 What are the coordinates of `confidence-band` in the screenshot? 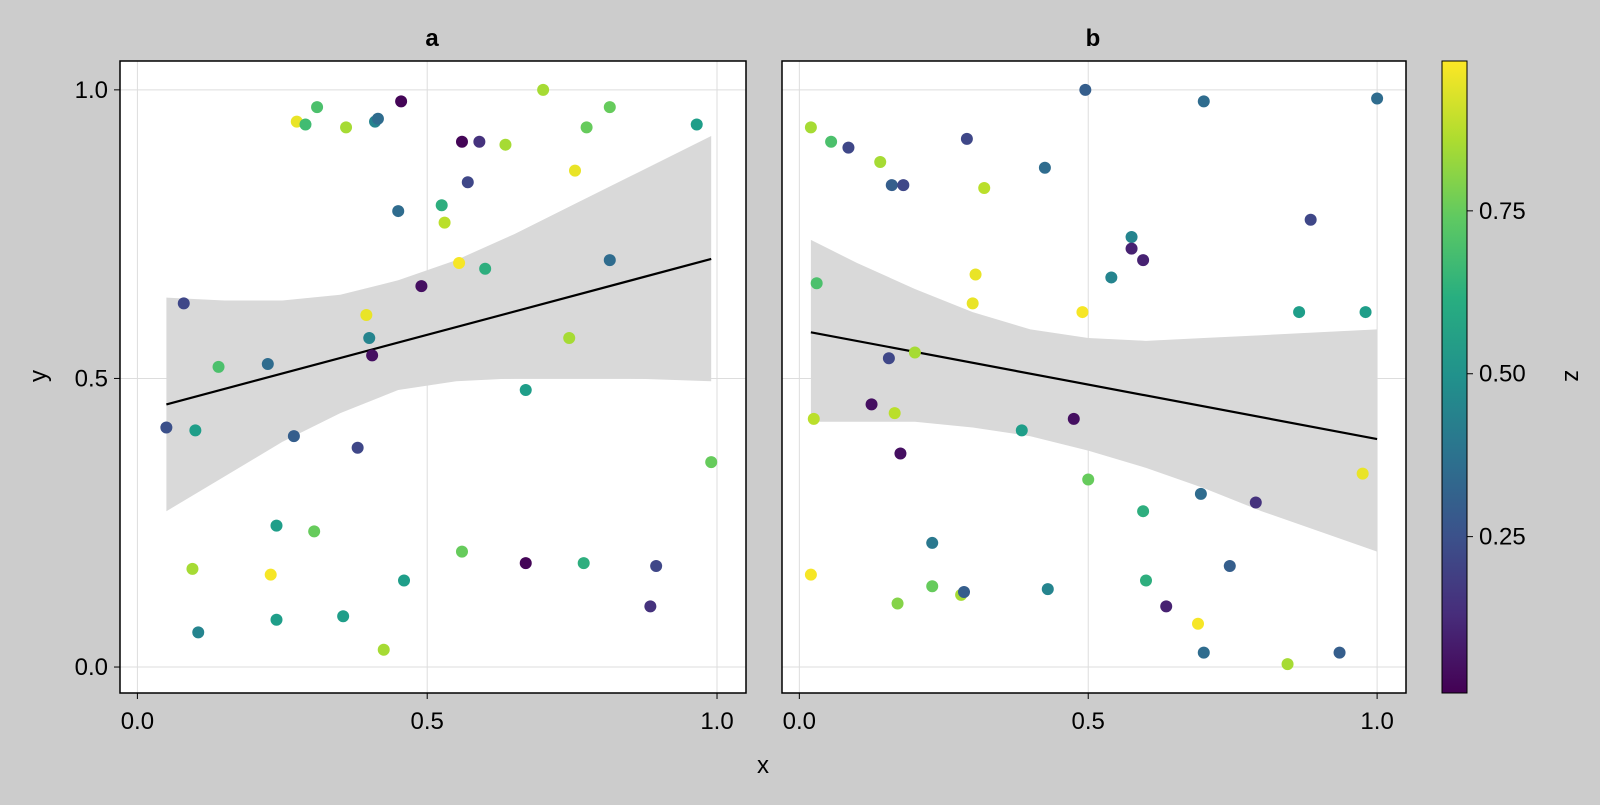 It's located at (1094, 395).